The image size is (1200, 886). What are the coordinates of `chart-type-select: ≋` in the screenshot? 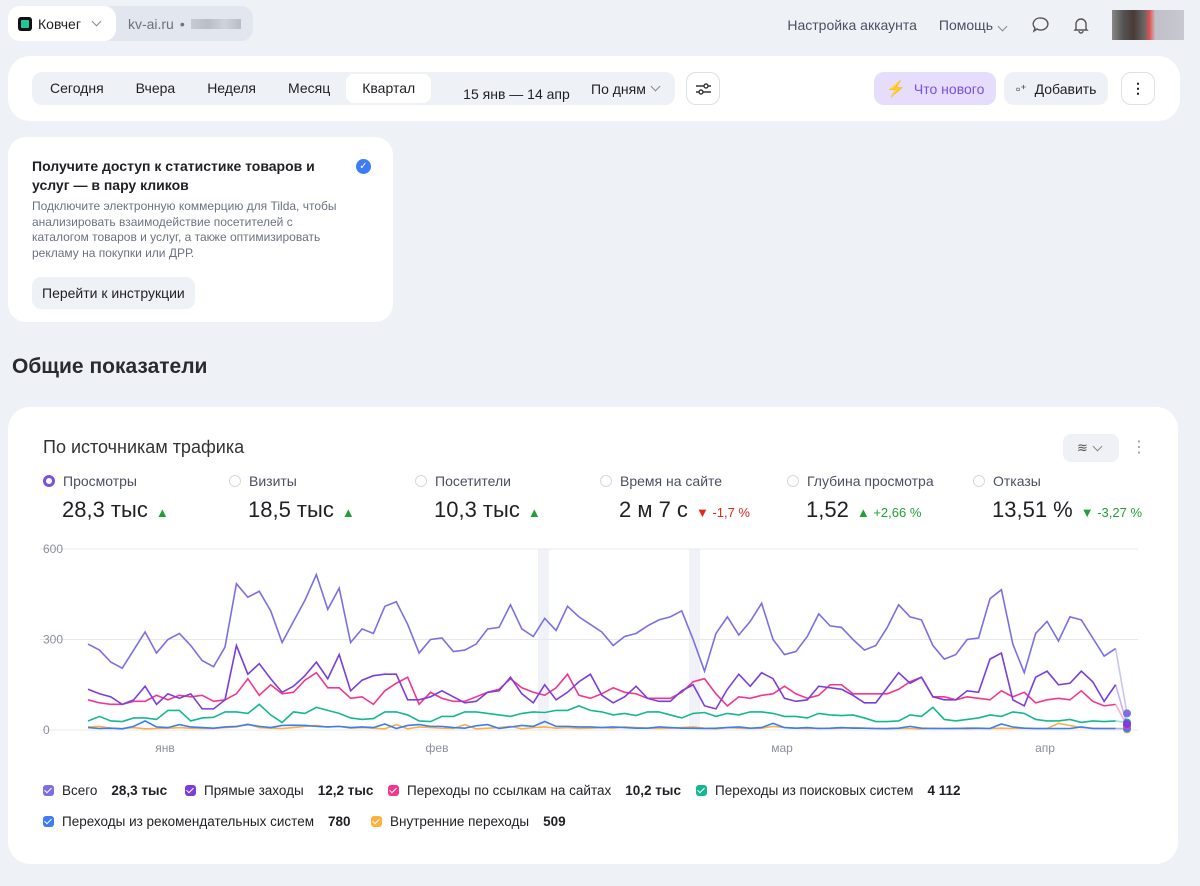 It's located at (1091, 448).